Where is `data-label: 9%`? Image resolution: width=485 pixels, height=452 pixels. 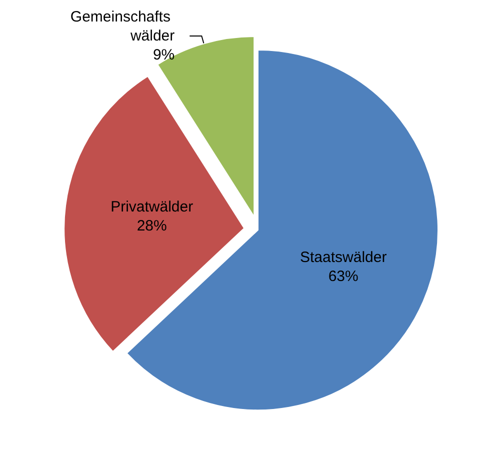 data-label: 9% is located at coordinates (163, 55).